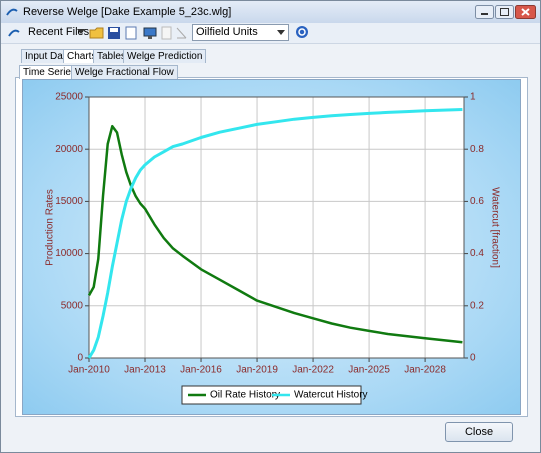 The image size is (541, 453). Describe the element at coordinates (477, 201) in the screenshot. I see `y2-tick-label: 0.6` at that location.